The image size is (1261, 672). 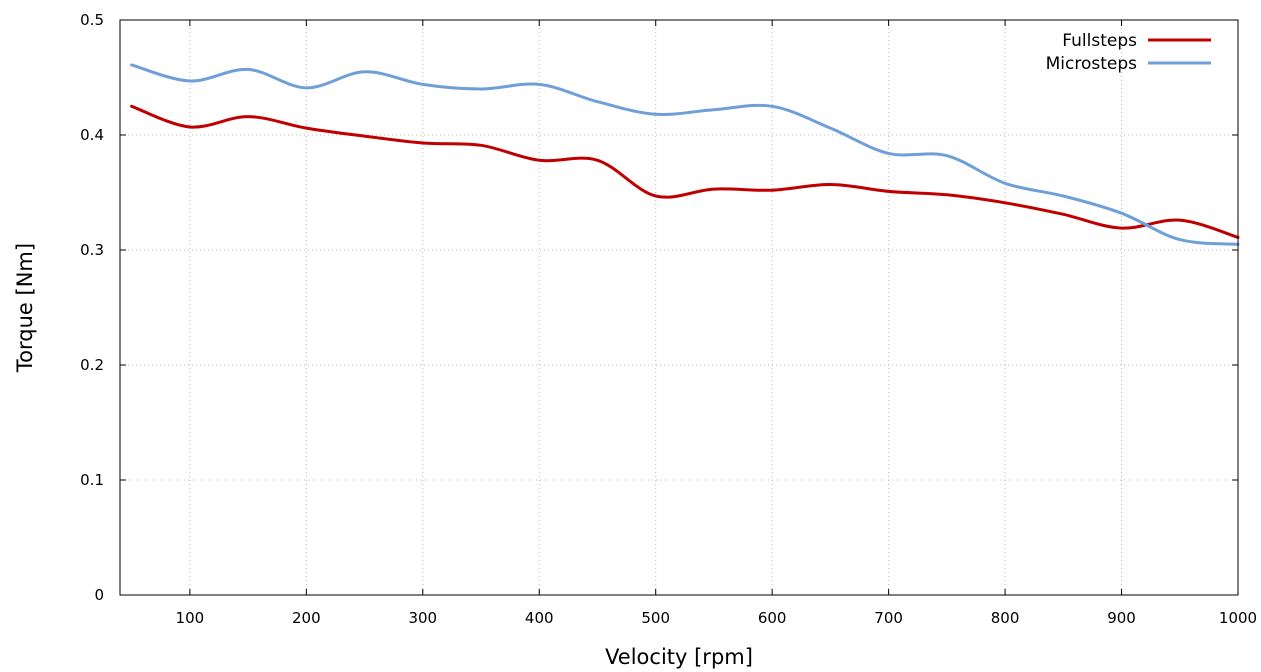 I want to click on x-tick-label: 800, so click(x=1005, y=618).